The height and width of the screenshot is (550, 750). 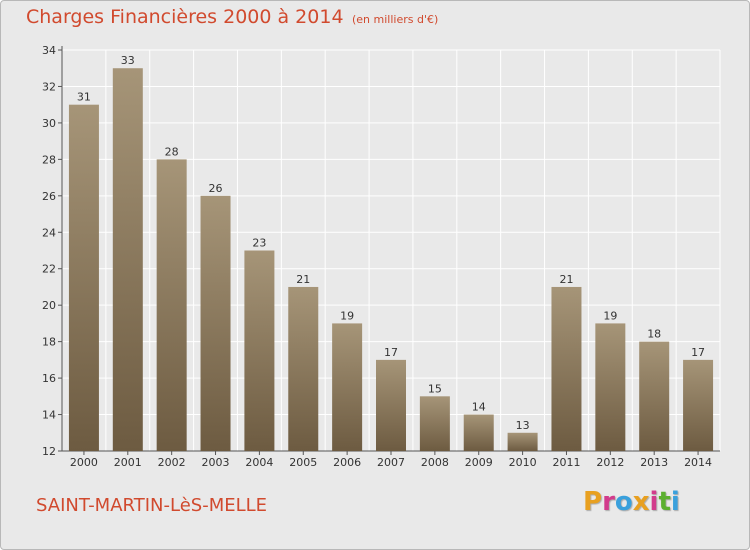 What do you see at coordinates (698, 462) in the screenshot?
I see `x-tick-label-2014: 2014` at bounding box center [698, 462].